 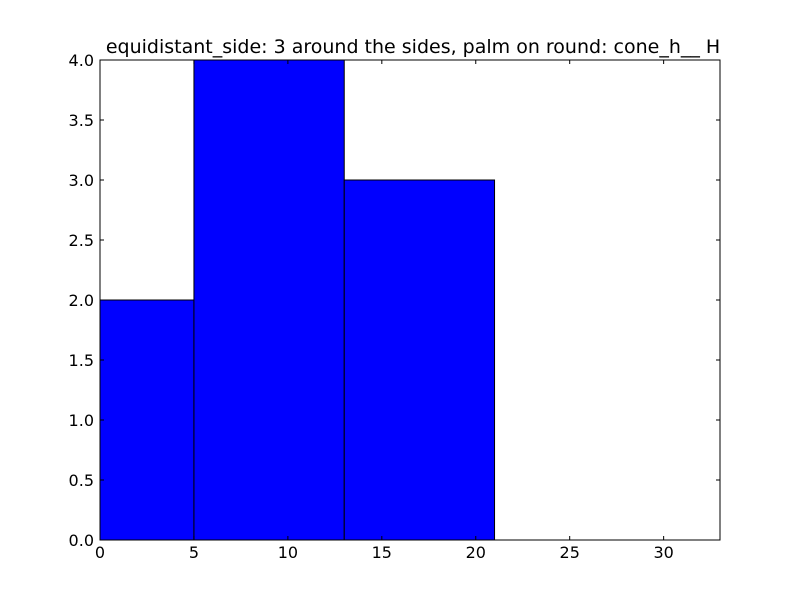 I want to click on x-tick-label-0: 0, so click(x=100, y=552).